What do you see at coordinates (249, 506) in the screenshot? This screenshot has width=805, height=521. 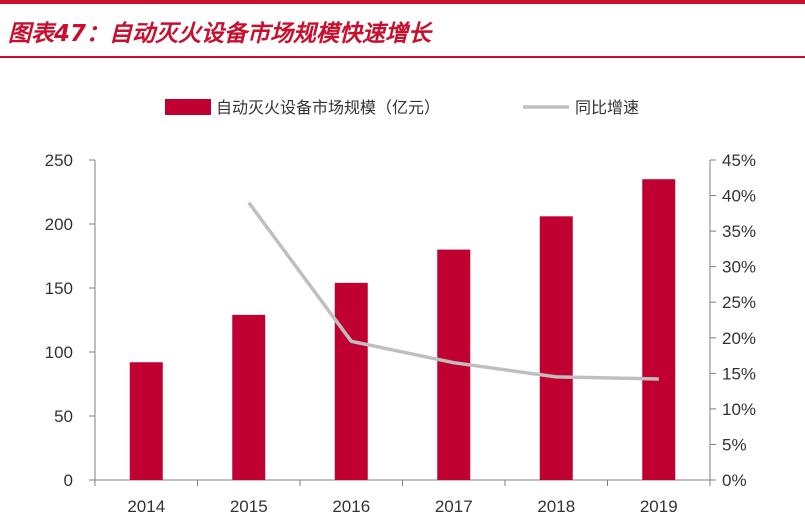 I see `x-tick-label: 2015` at bounding box center [249, 506].